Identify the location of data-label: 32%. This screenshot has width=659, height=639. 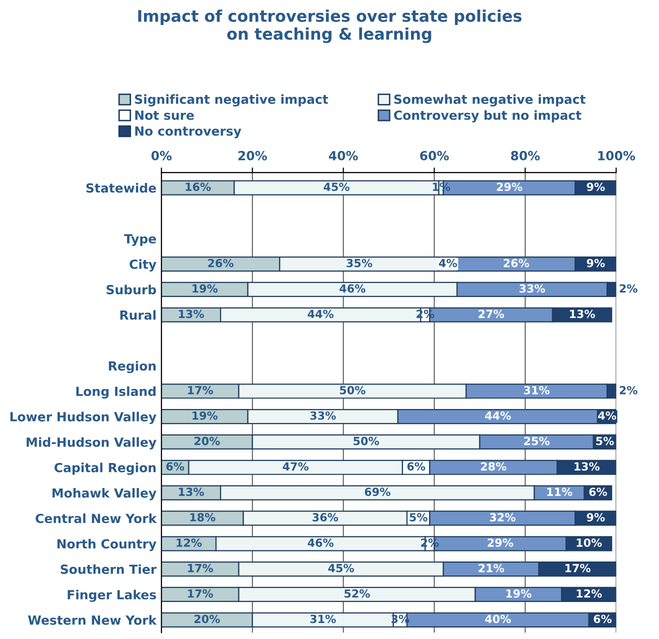
(503, 517).